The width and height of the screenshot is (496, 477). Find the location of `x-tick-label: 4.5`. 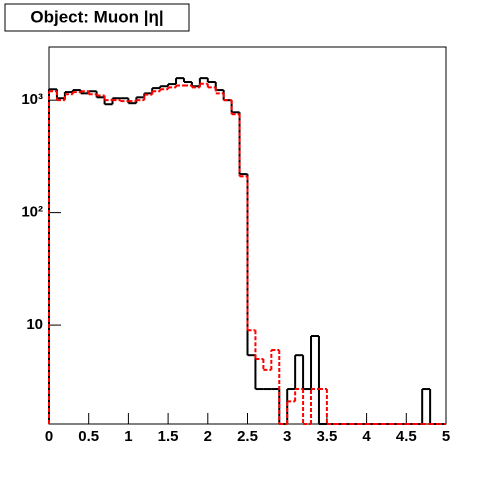

x-tick-label: 4.5 is located at coordinates (406, 436).